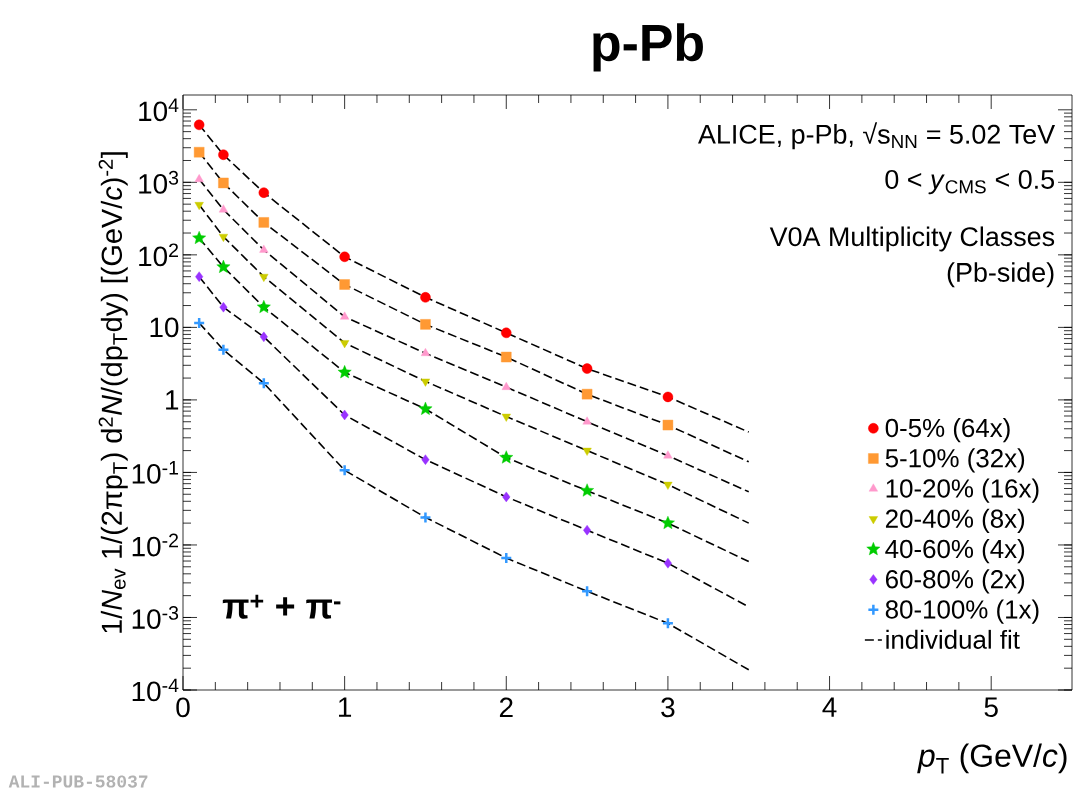 The height and width of the screenshot is (810, 1074). Describe the element at coordinates (158, 255) in the screenshot. I see `y-tick-label: 10$^{2}$` at that location.